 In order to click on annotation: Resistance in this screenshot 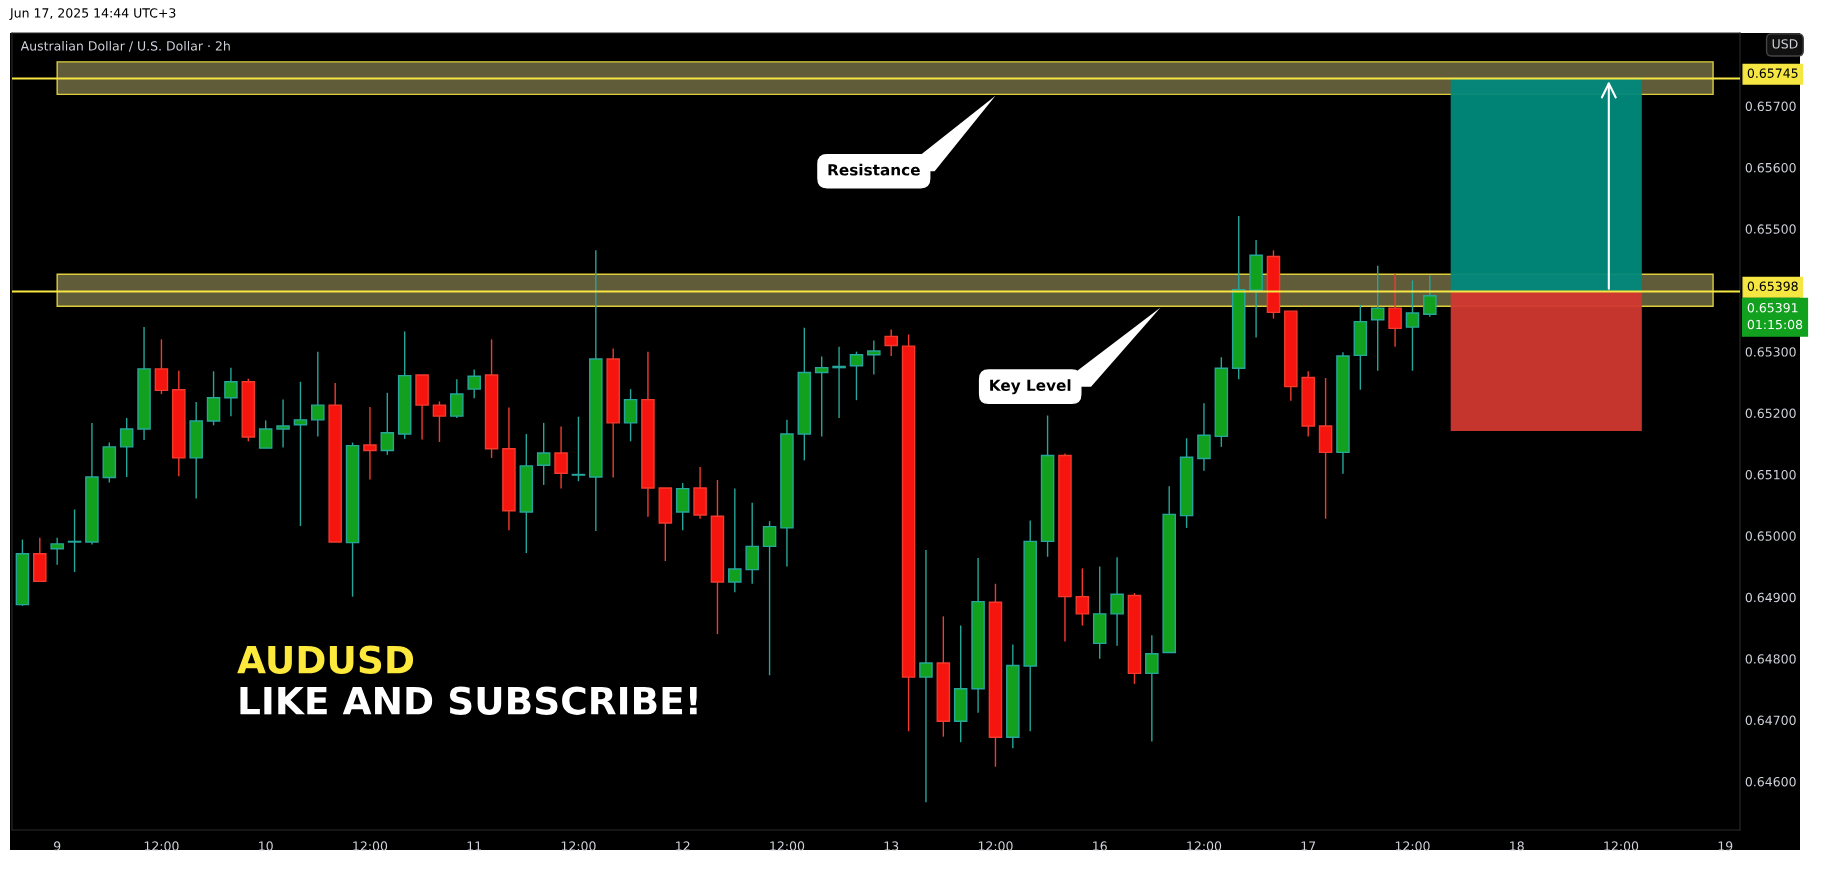, I will do `click(874, 169)`.